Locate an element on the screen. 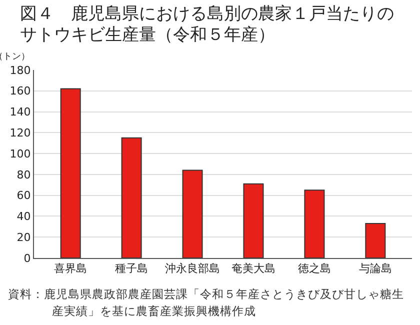 The height and width of the screenshot is (325, 420). y-tick-label: 0 is located at coordinates (27, 258).